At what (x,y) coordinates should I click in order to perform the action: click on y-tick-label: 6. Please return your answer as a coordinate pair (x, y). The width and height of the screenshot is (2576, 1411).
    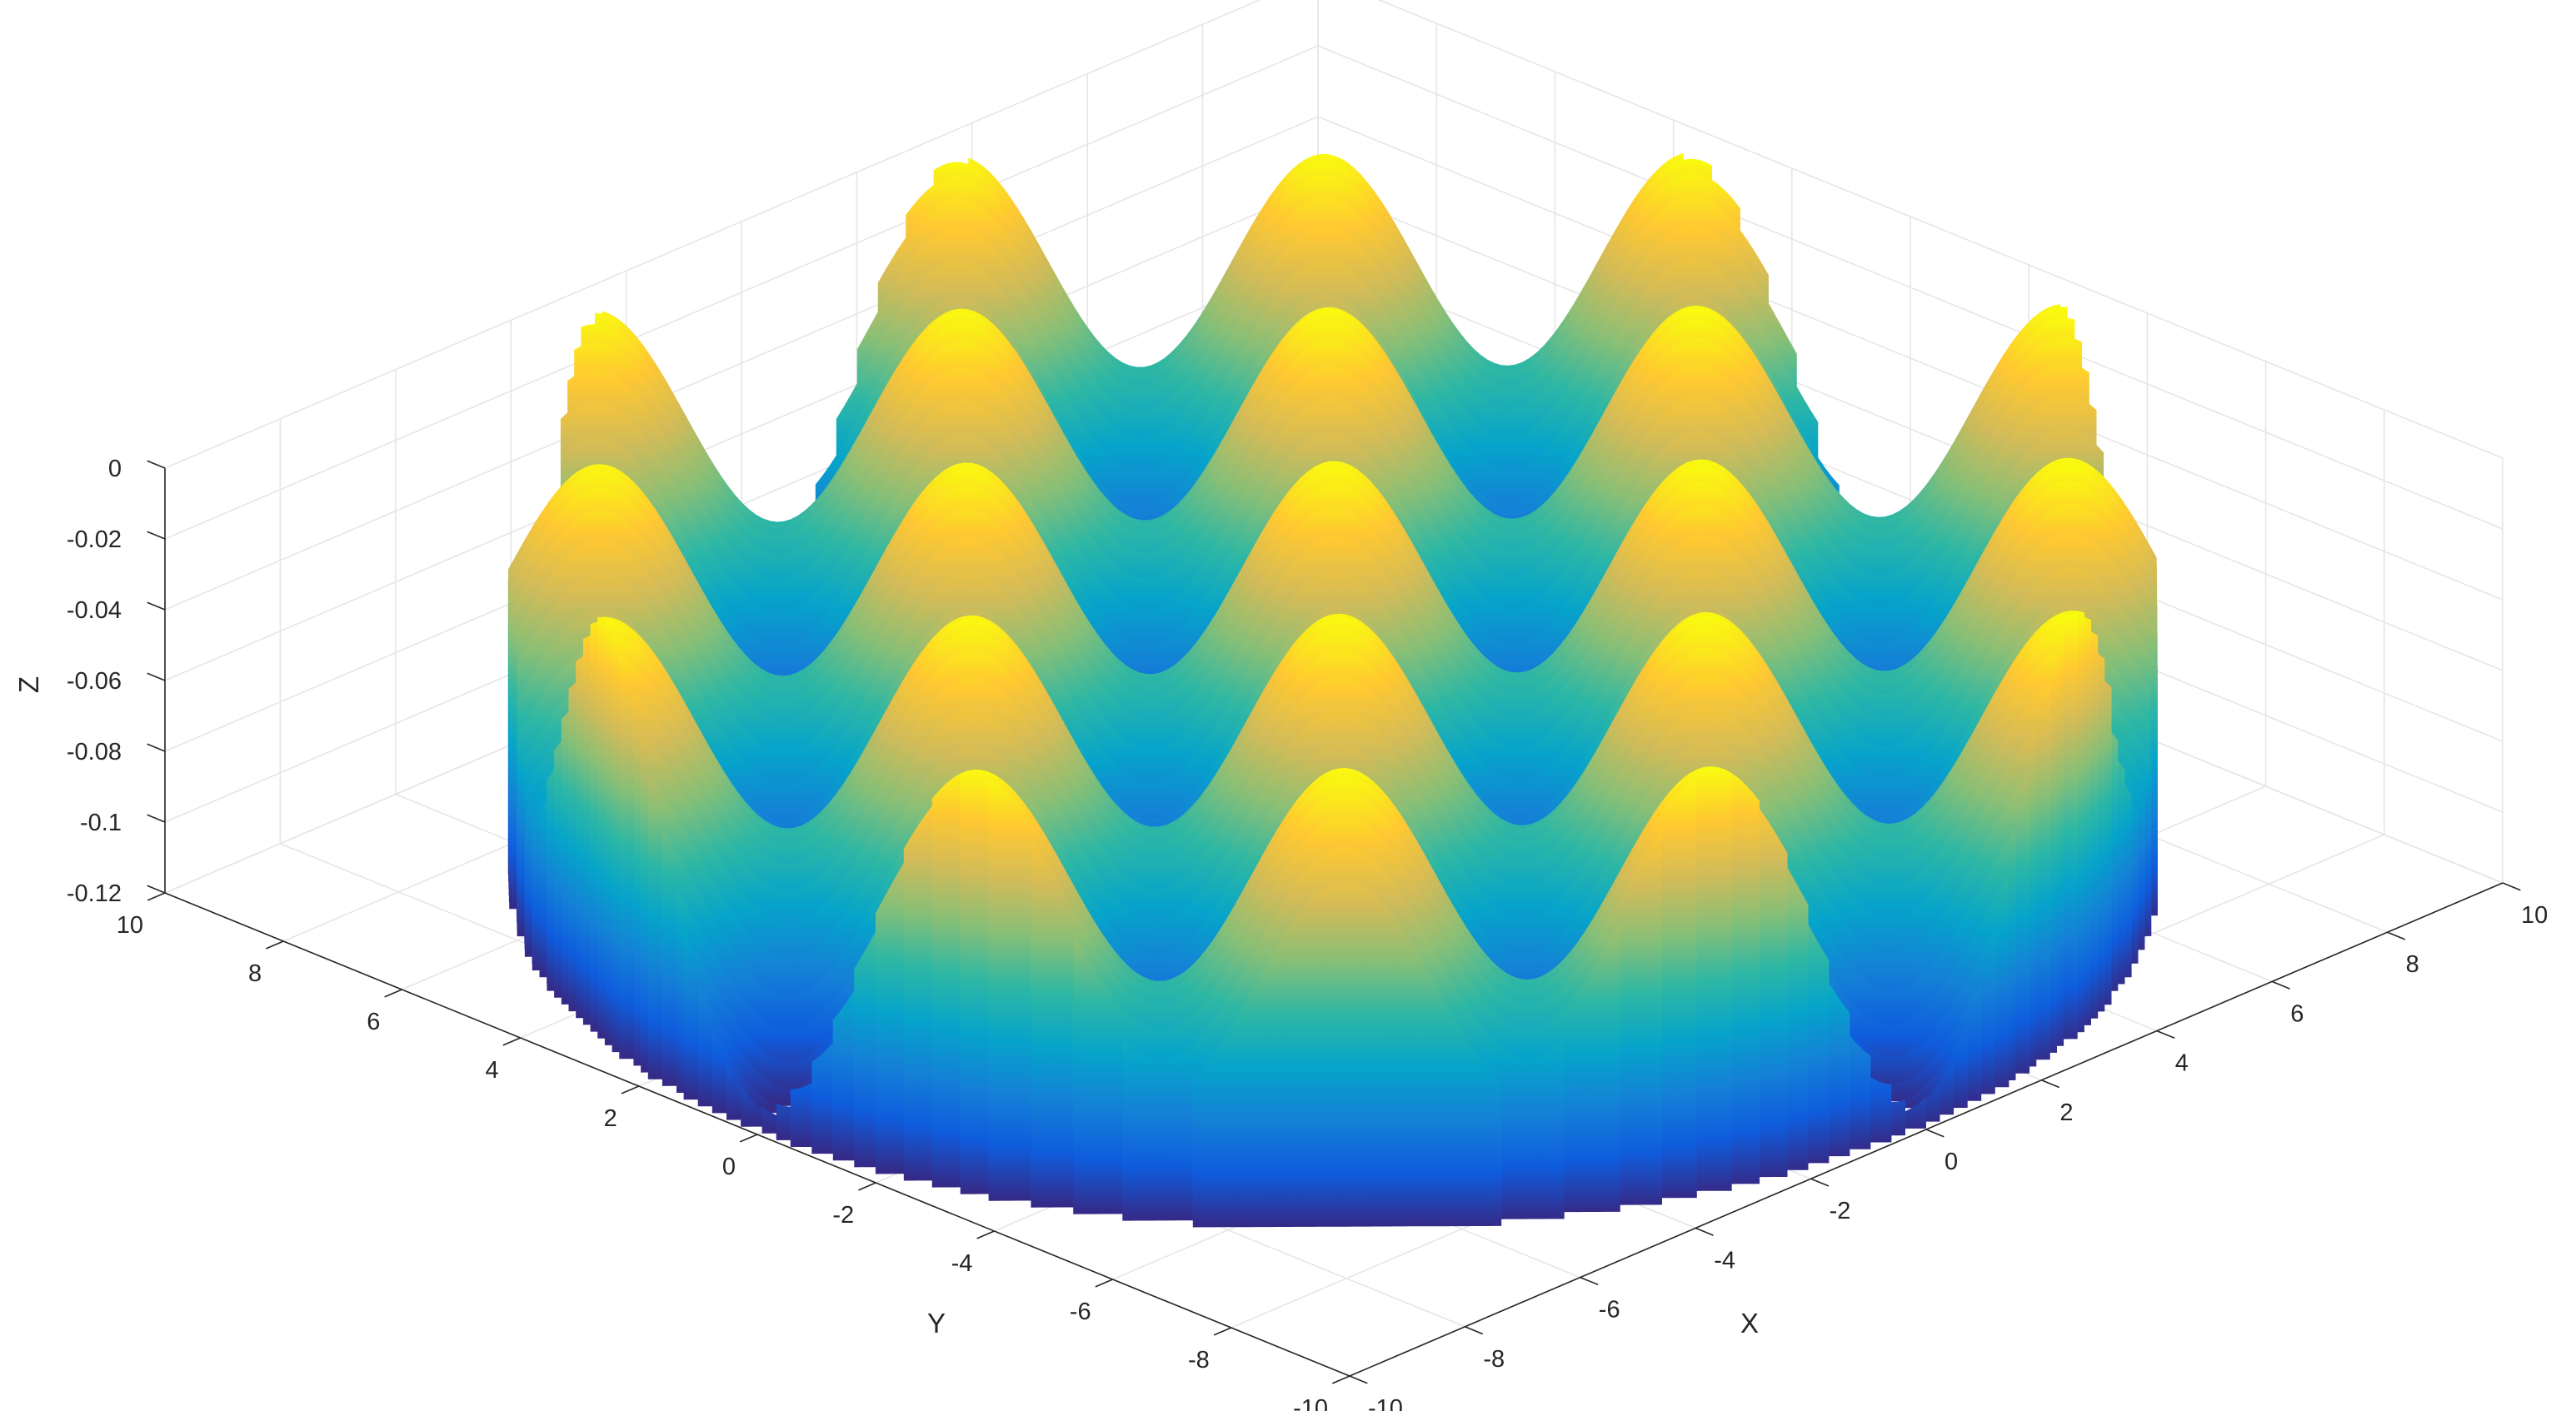
    Looking at the image, I should click on (373, 1022).